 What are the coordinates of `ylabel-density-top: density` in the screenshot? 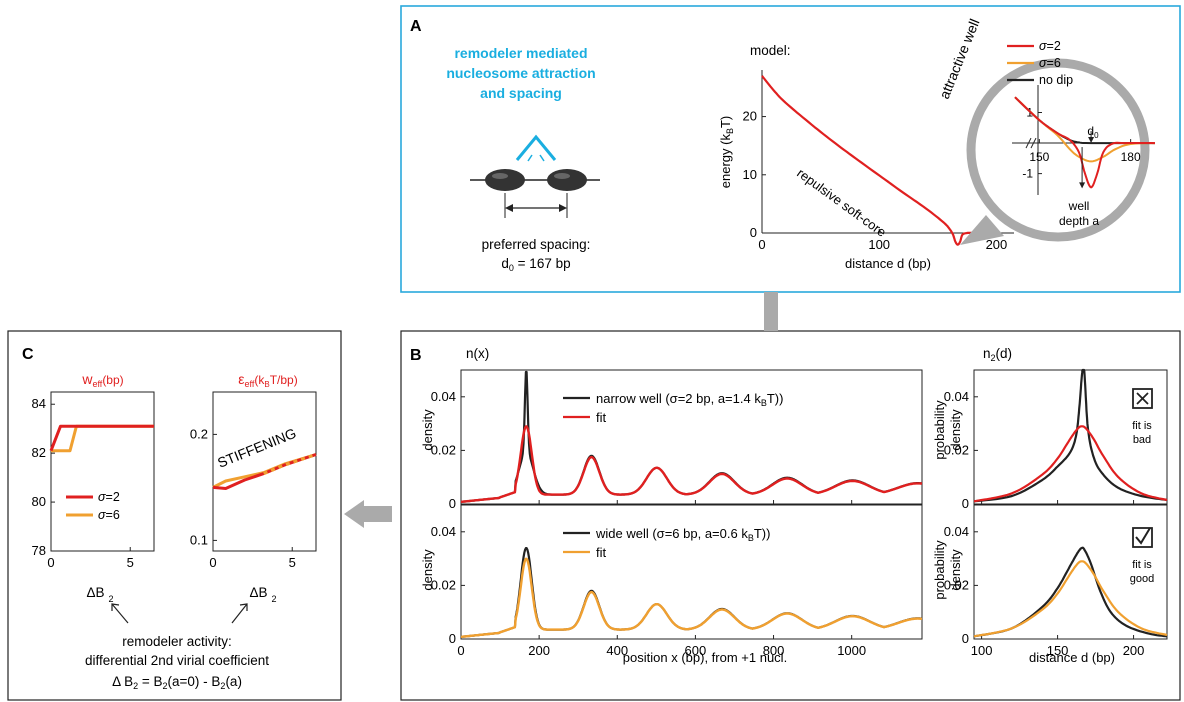 It's located at (427, 430).